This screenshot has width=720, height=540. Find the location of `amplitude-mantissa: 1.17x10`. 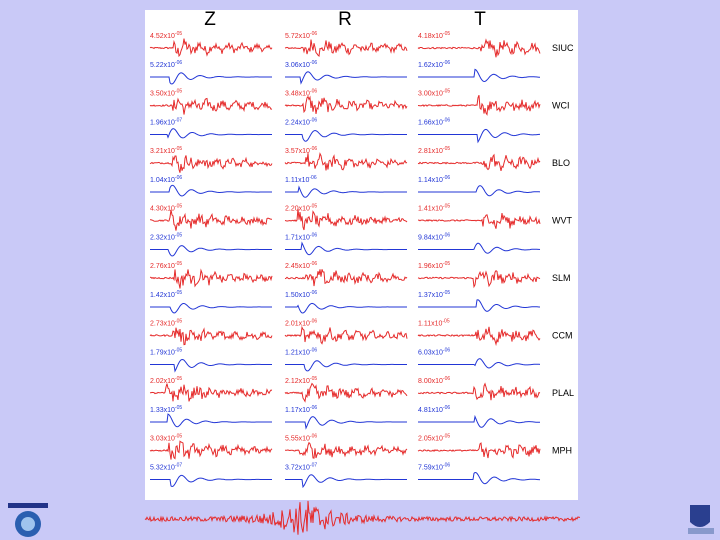

amplitude-mantissa: 1.17x10 is located at coordinates (297, 410).